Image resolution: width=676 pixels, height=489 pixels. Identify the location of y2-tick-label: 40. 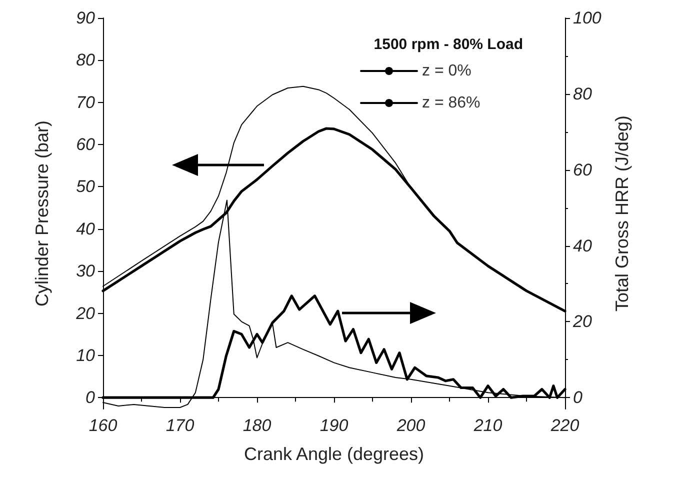
(582, 246).